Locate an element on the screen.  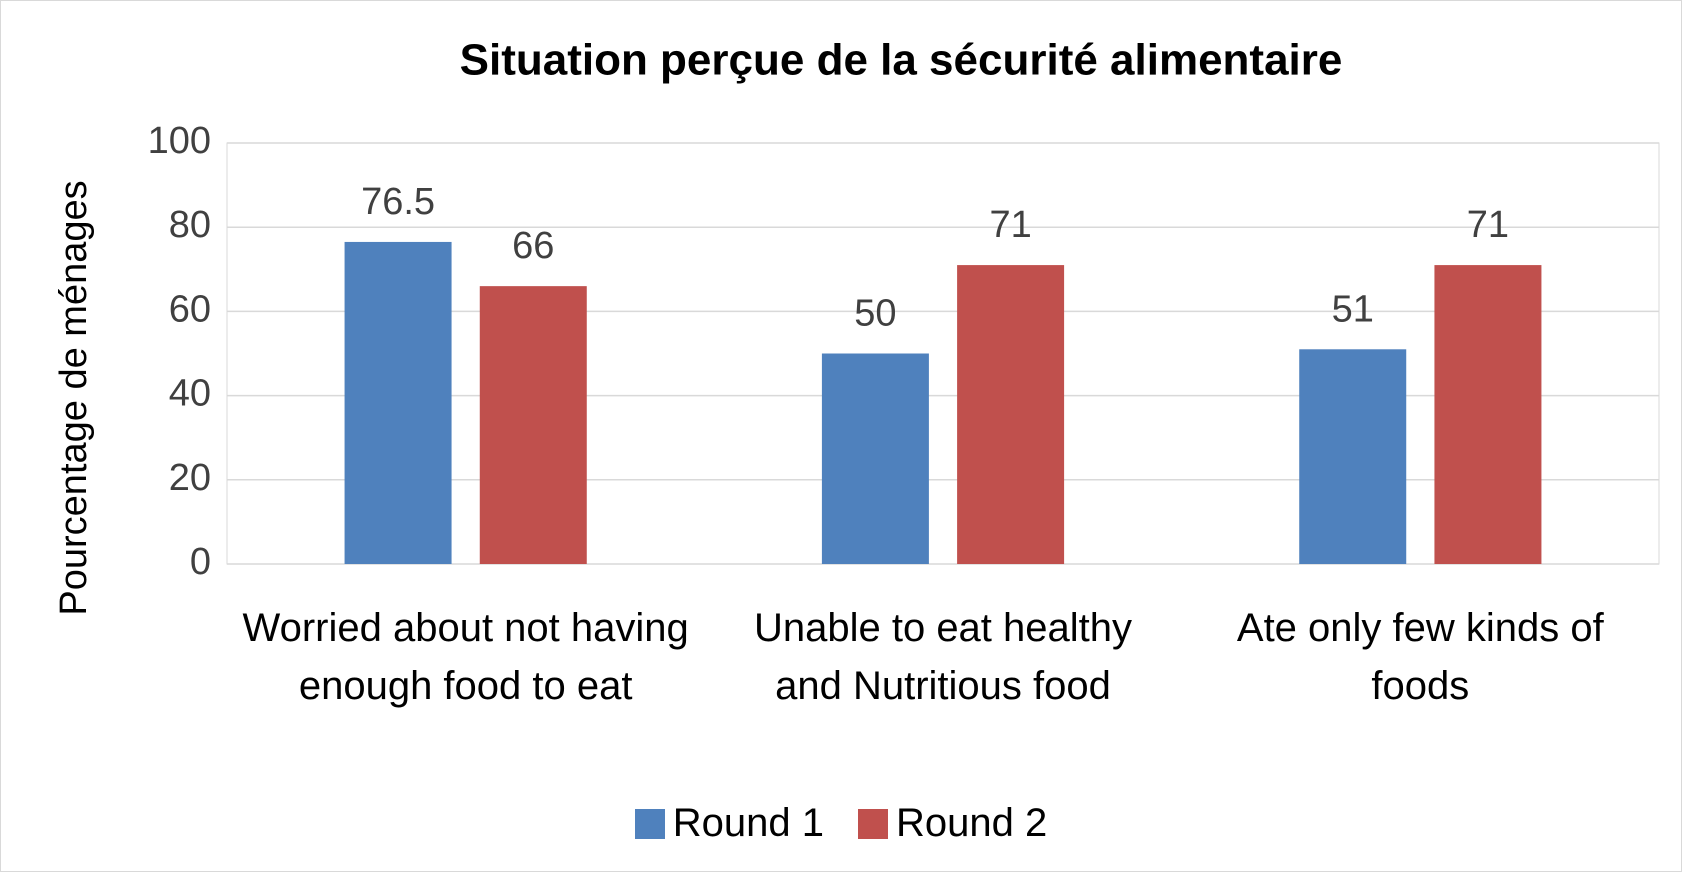
y-axis-label: Pourcentage de ménages is located at coordinates (74, 397).